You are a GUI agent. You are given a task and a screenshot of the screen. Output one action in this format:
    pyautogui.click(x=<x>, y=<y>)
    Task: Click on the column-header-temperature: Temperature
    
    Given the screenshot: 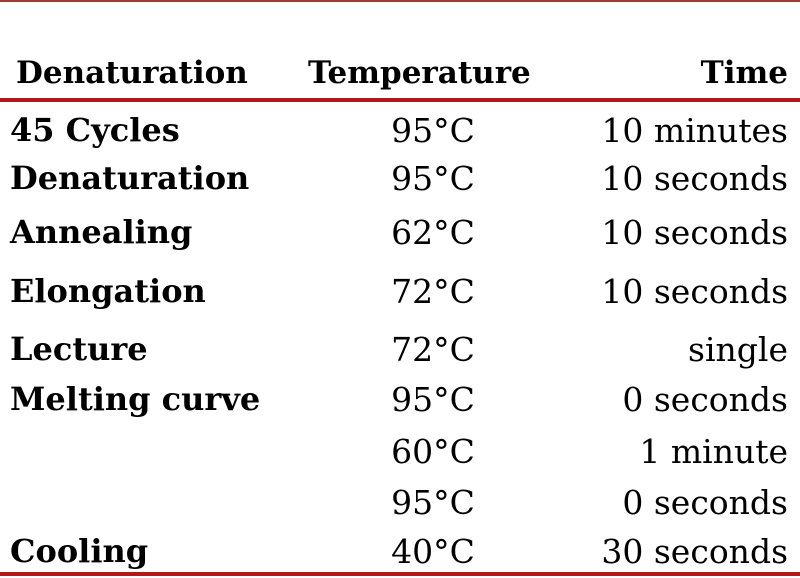 What is the action you would take?
    pyautogui.click(x=419, y=73)
    